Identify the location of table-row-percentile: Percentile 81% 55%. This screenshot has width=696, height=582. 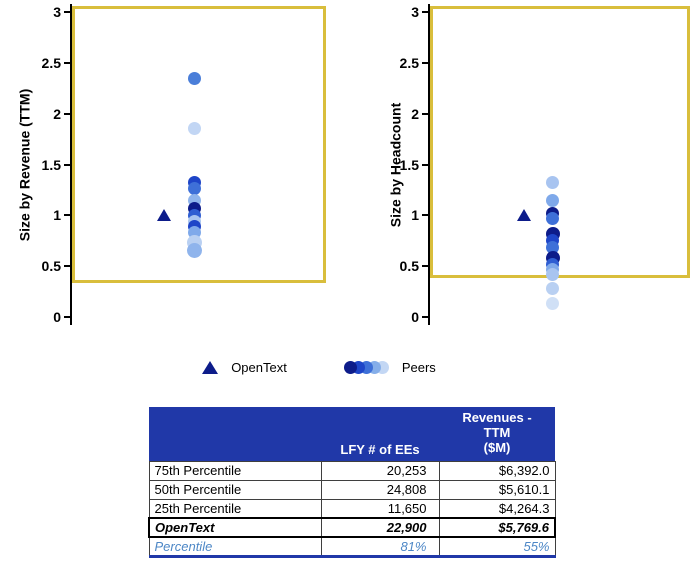
(352, 547).